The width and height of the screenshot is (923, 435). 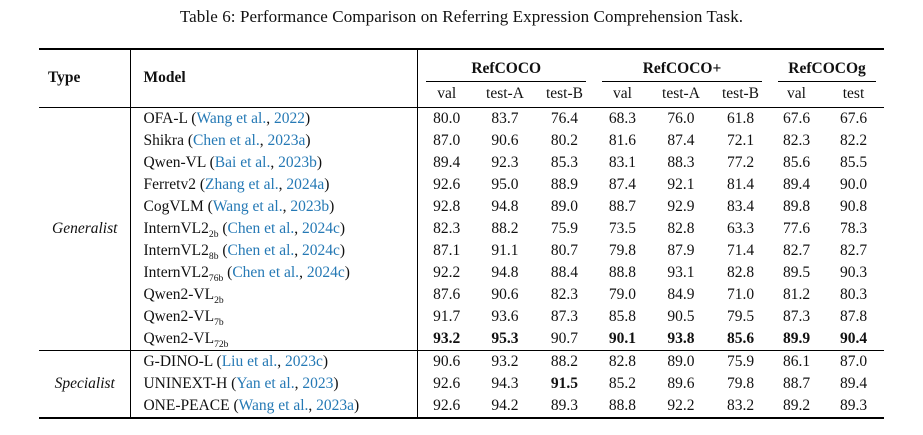 What do you see at coordinates (505, 383) in the screenshot?
I see `metric-value: 94.3` at bounding box center [505, 383].